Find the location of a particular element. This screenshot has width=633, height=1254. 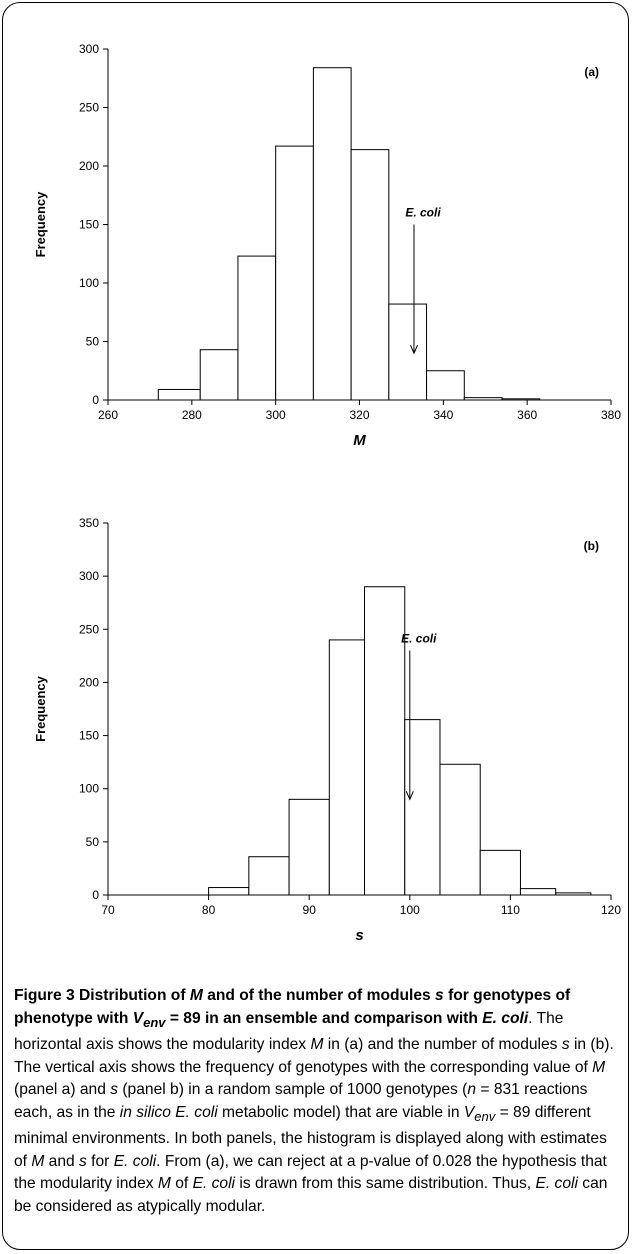

x-tick-label: 110 is located at coordinates (510, 910).